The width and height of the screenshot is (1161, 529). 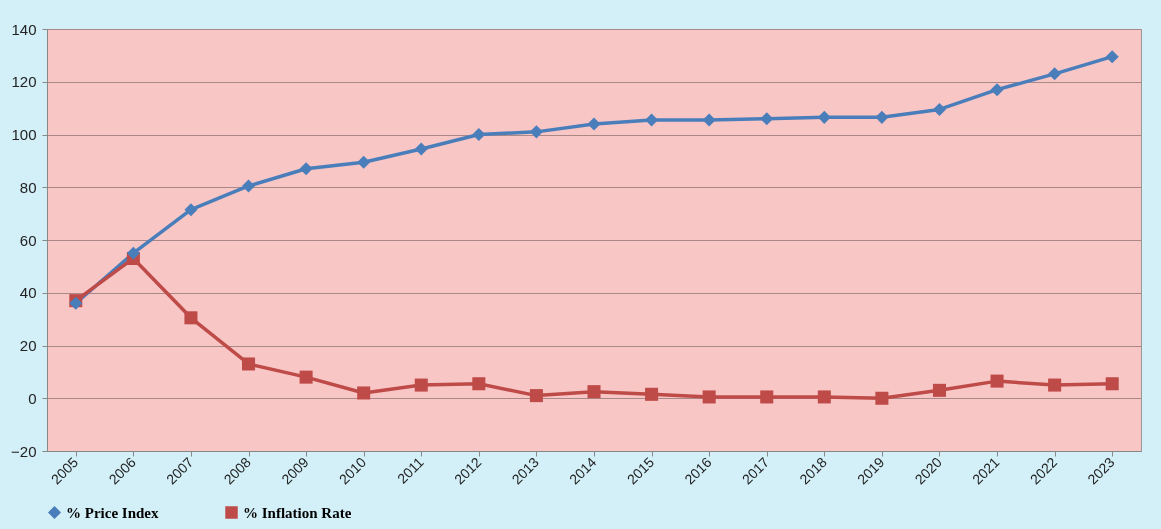 What do you see at coordinates (297, 512) in the screenshot?
I see `legend-label: % Inflation Rate` at bounding box center [297, 512].